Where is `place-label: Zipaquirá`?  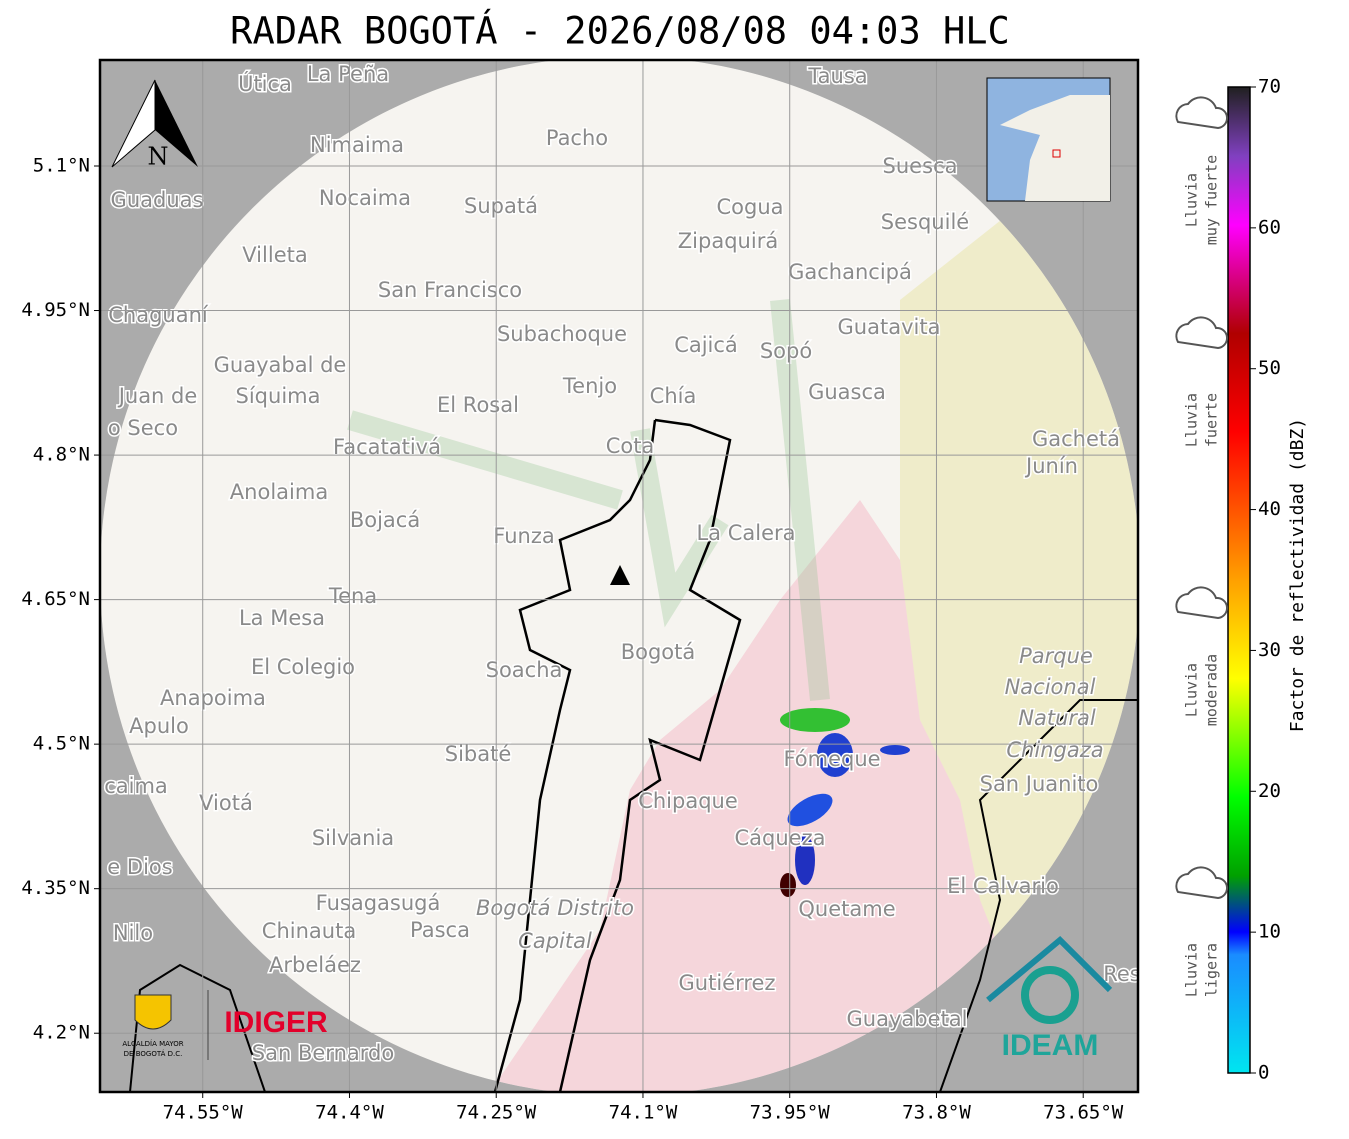
place-label: Zipaquirá is located at coordinates (728, 241).